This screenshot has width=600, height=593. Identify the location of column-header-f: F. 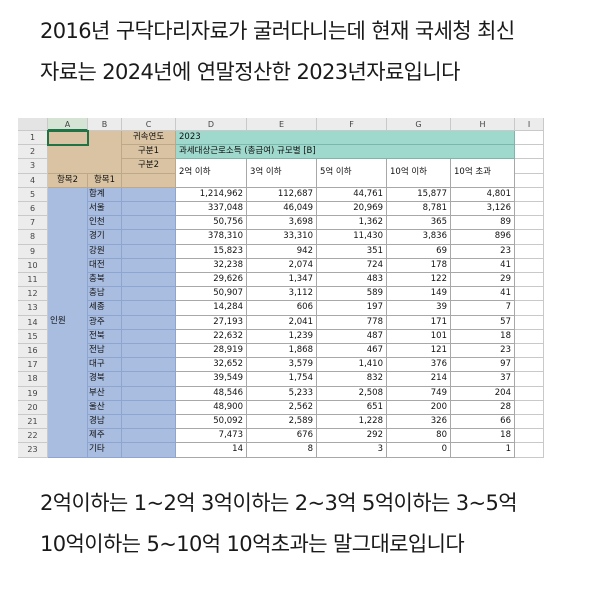
(352, 124).